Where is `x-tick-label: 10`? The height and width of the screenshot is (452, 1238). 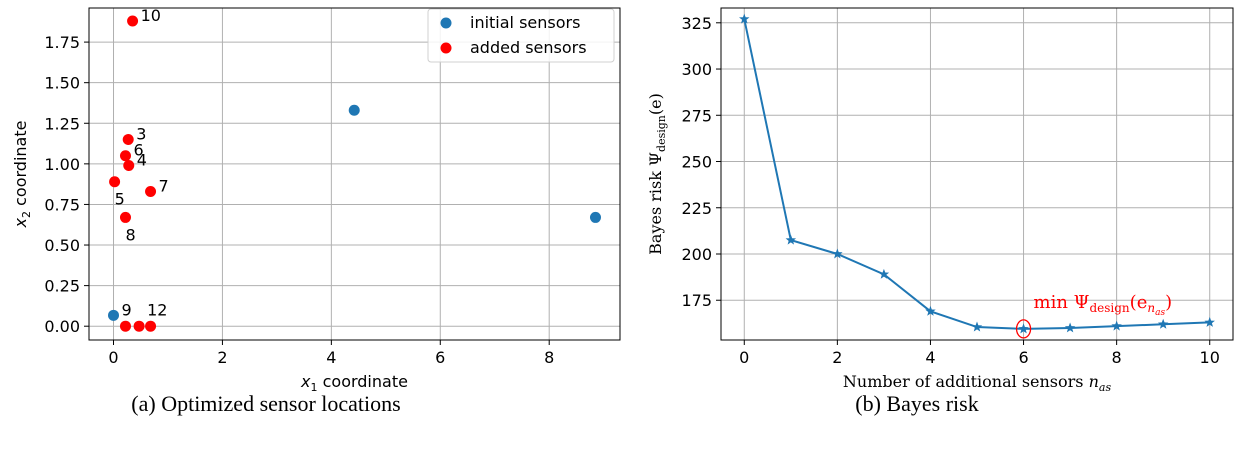
x-tick-label: 10 is located at coordinates (1210, 357).